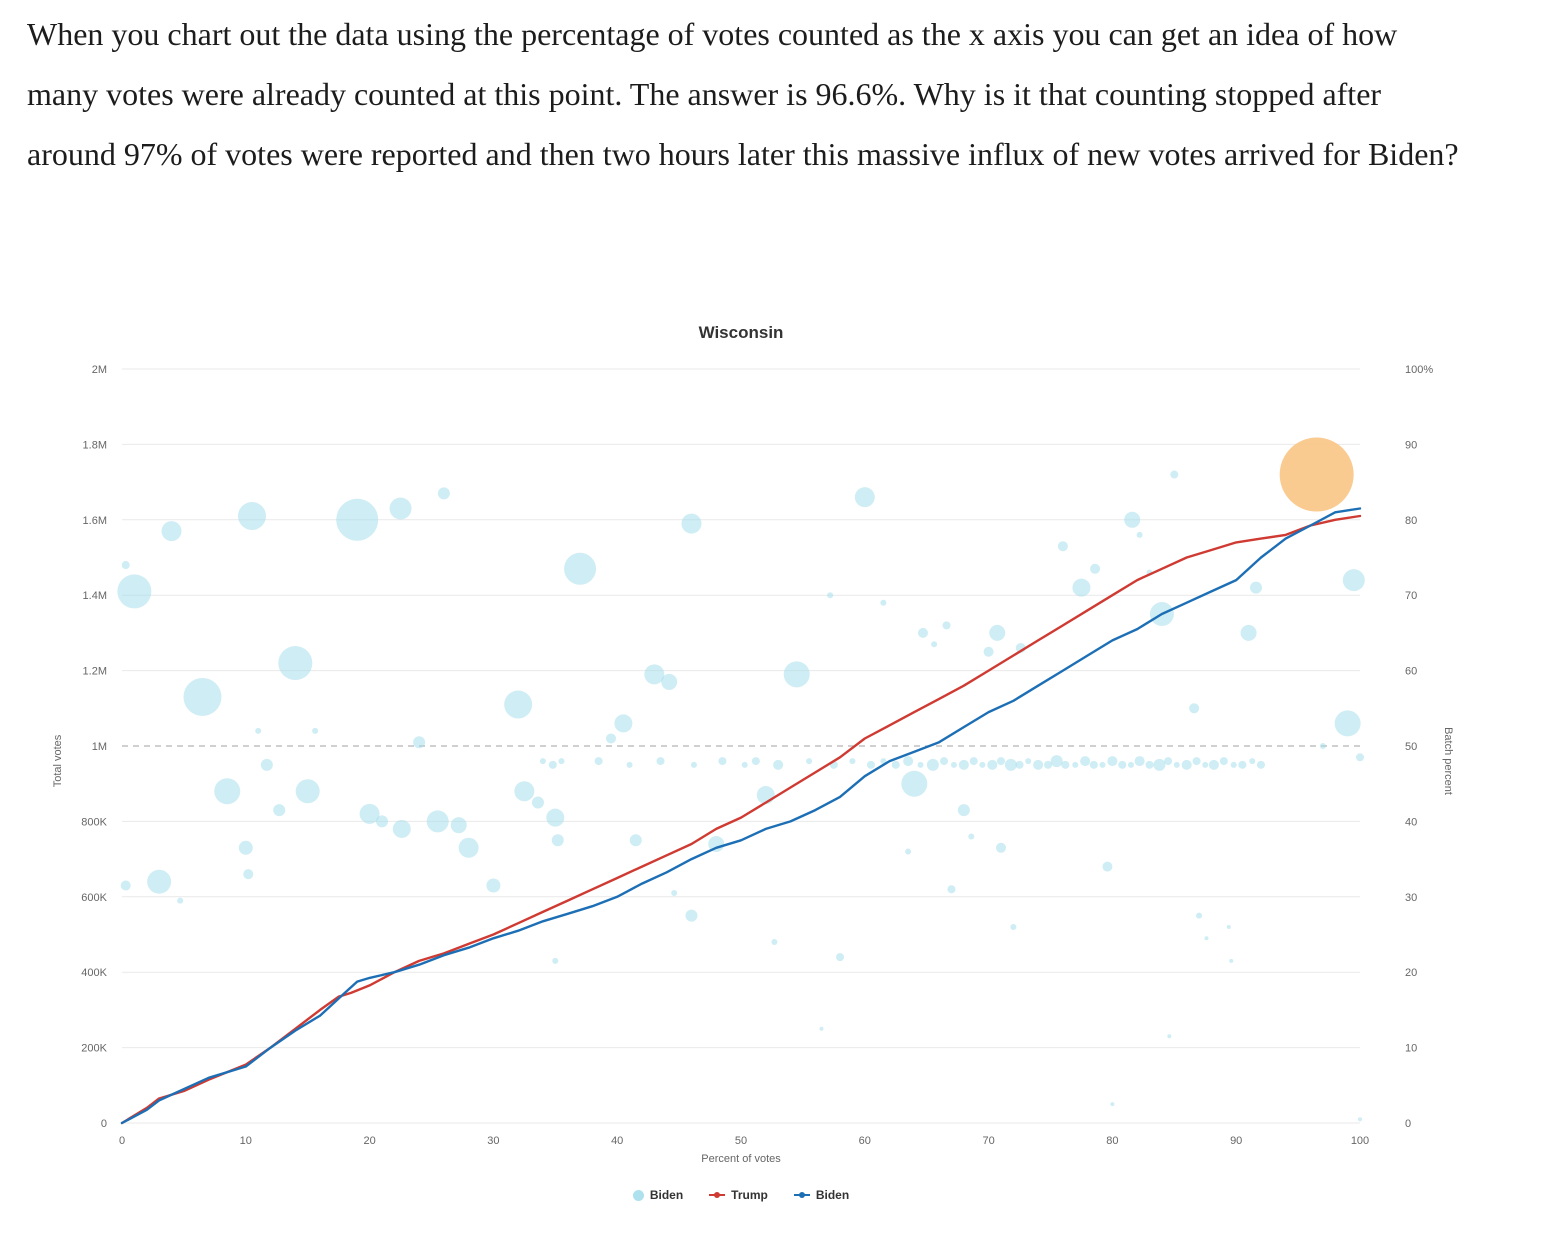  What do you see at coordinates (95, 445) in the screenshot?
I see `y-left-tick-label: 1.8M` at bounding box center [95, 445].